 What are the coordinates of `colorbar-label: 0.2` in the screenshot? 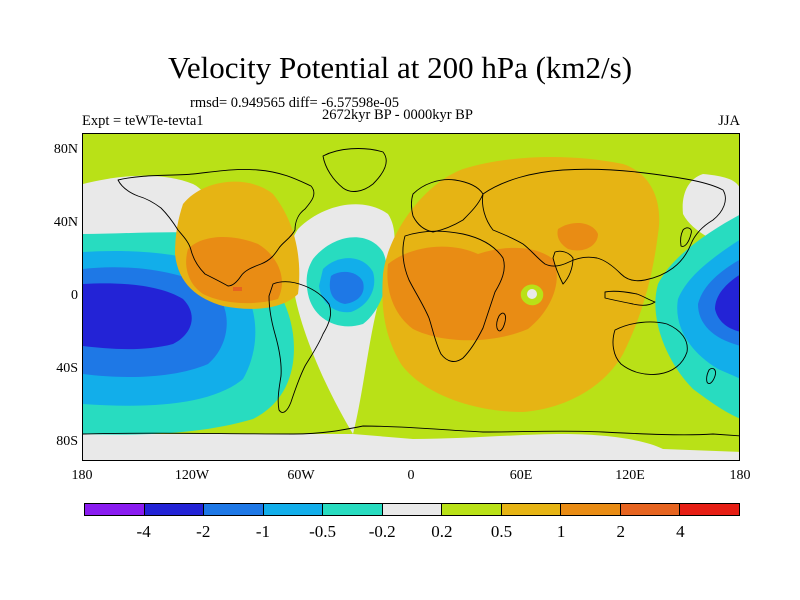 It's located at (442, 531).